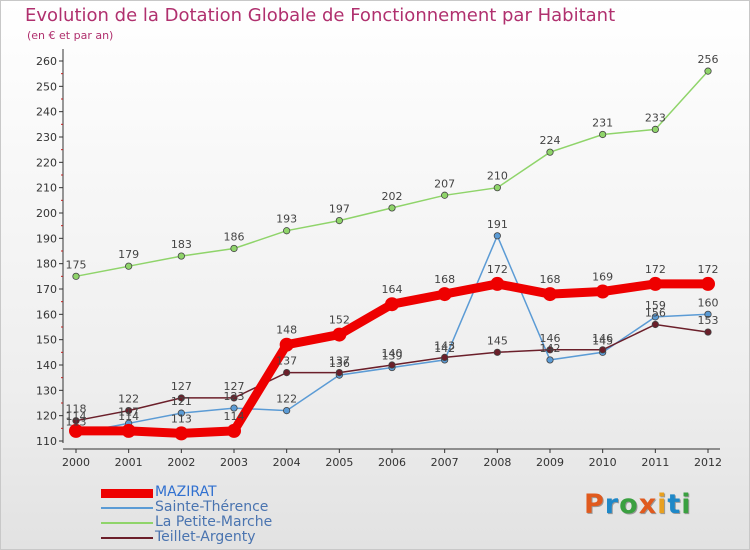 The width and height of the screenshot is (750, 550). I want to click on data-label-sainte-therence: 122, so click(286, 399).